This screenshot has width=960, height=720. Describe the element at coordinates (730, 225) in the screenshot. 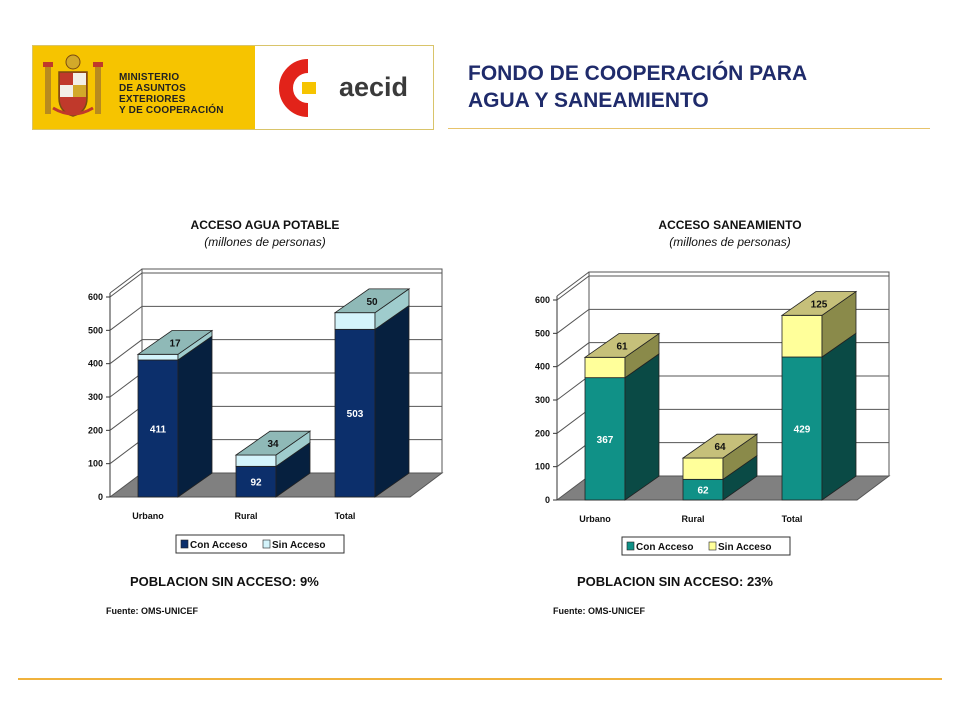

I see `sanitation-chart-title: ACCESO SANEAMIENTO` at that location.